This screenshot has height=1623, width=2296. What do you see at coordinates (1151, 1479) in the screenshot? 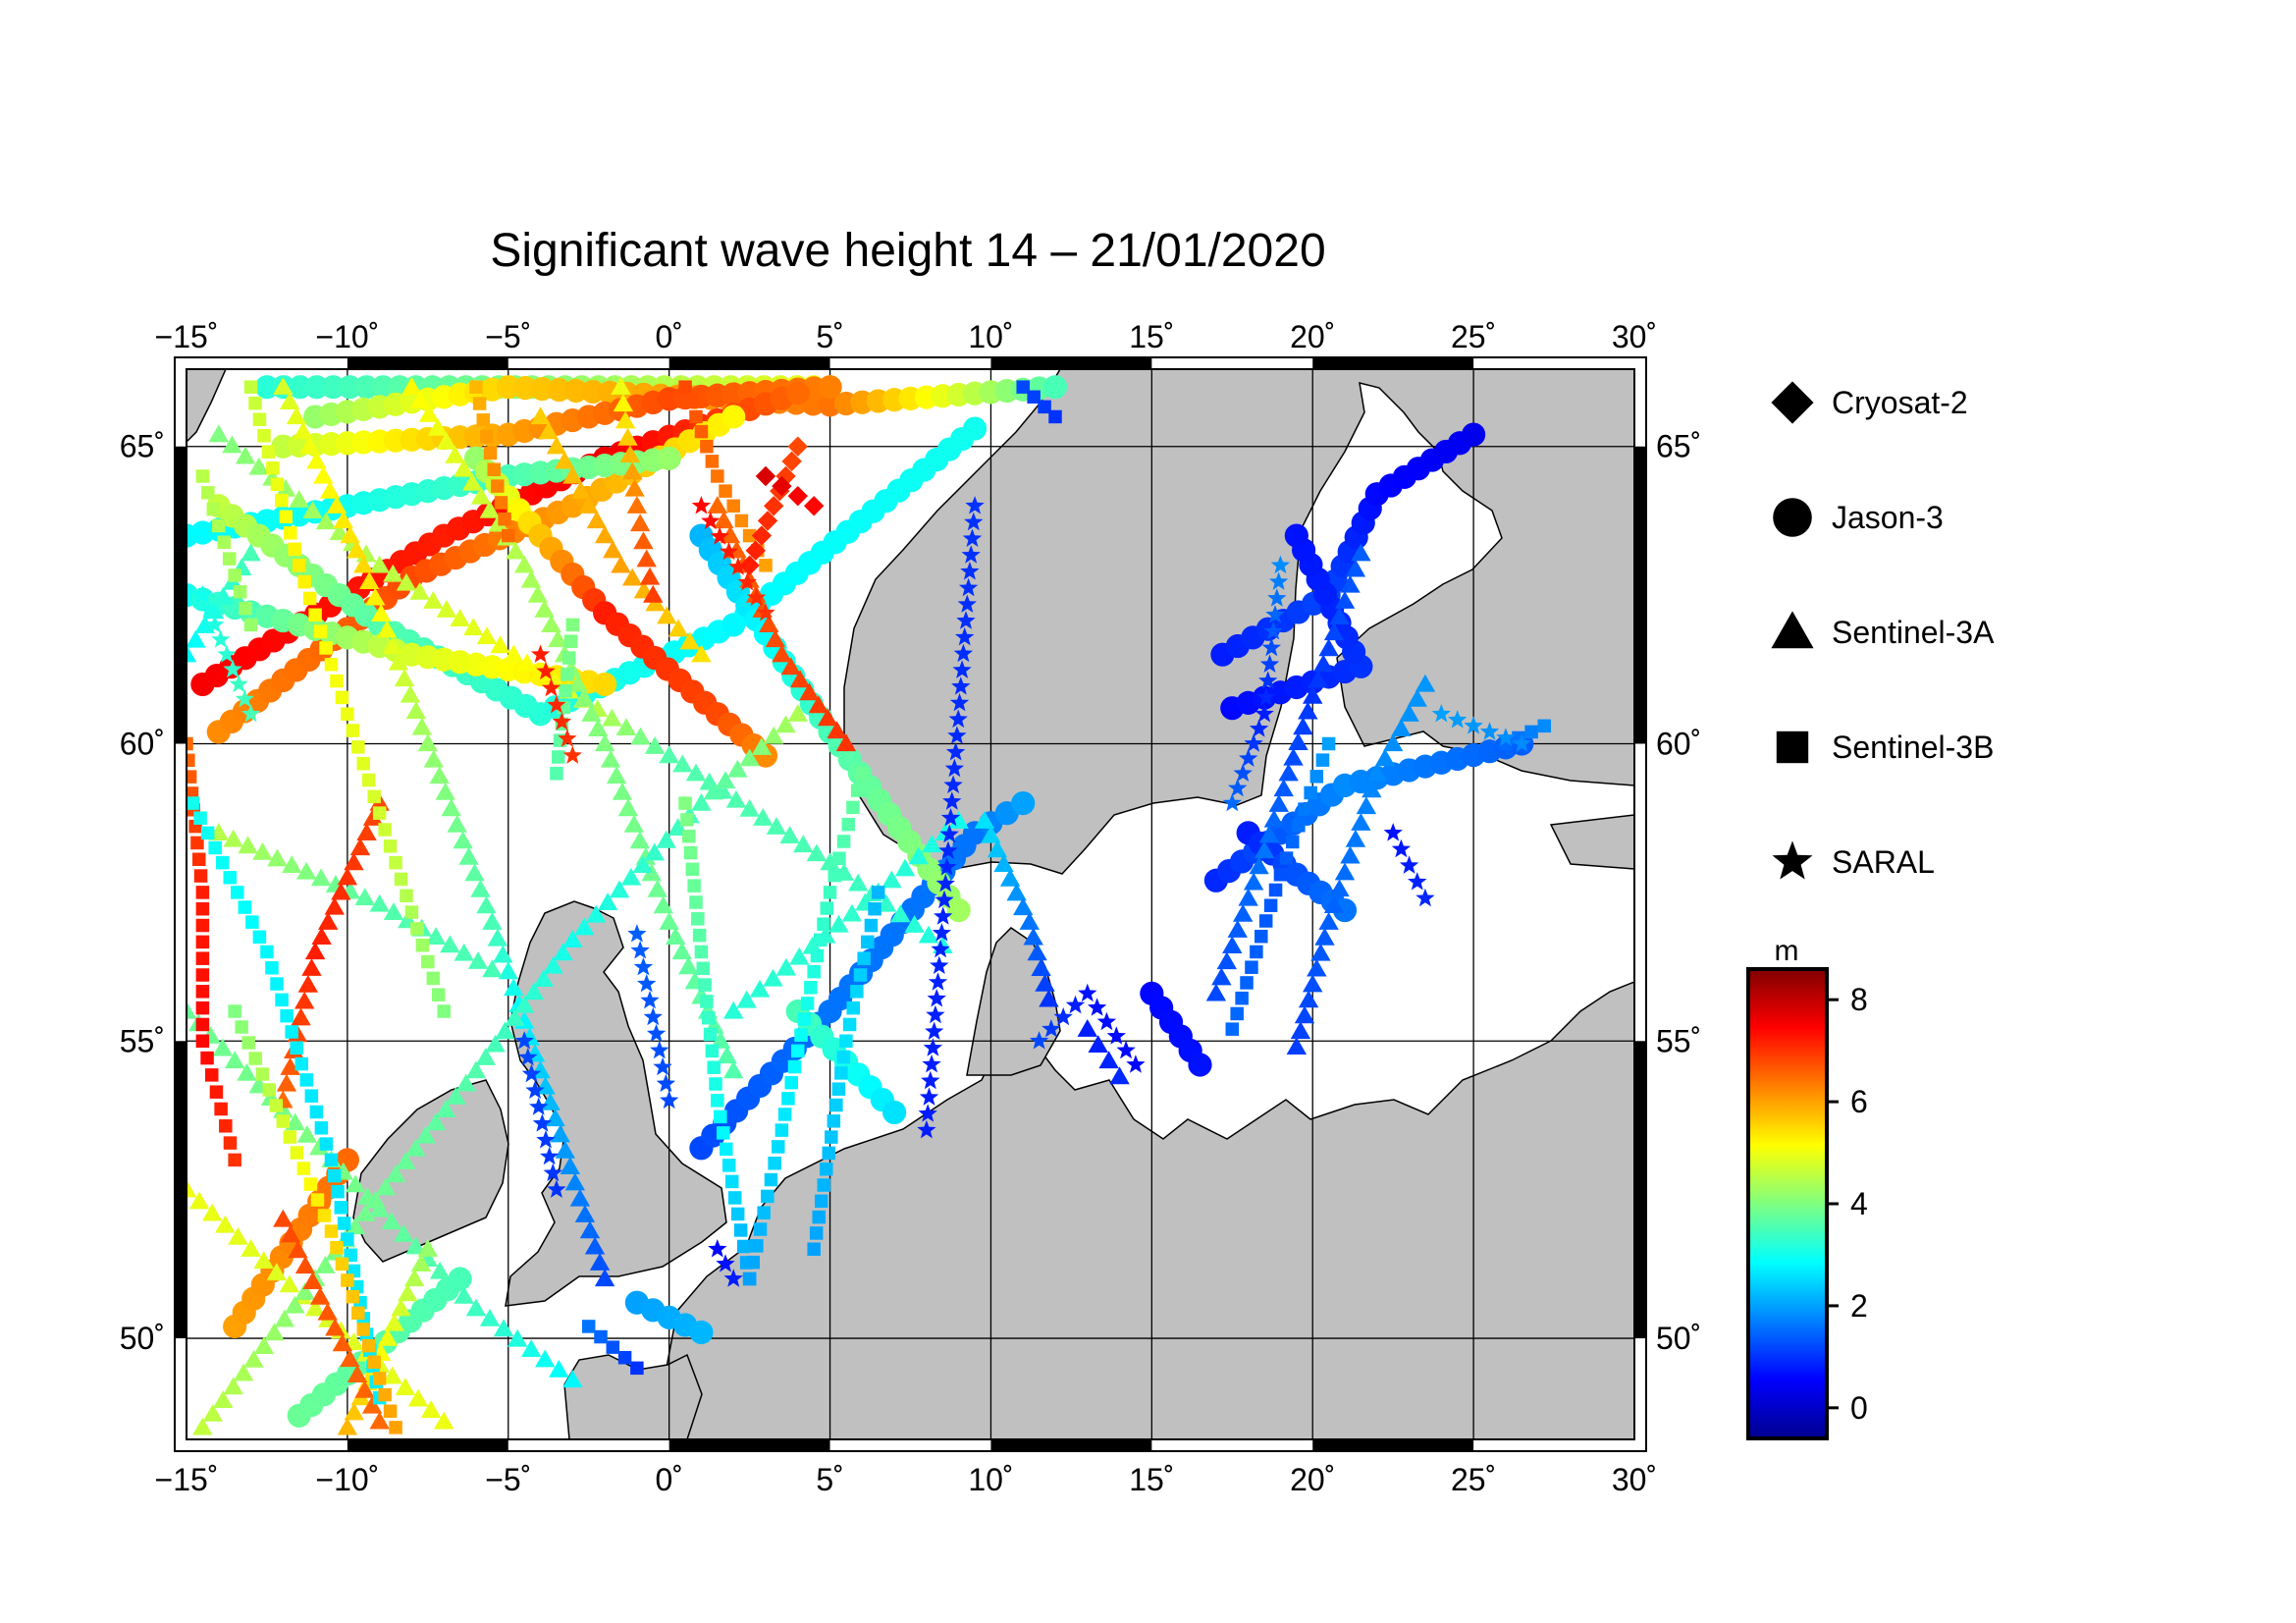
I see `lon-tick-label: 15˚` at bounding box center [1151, 1479].